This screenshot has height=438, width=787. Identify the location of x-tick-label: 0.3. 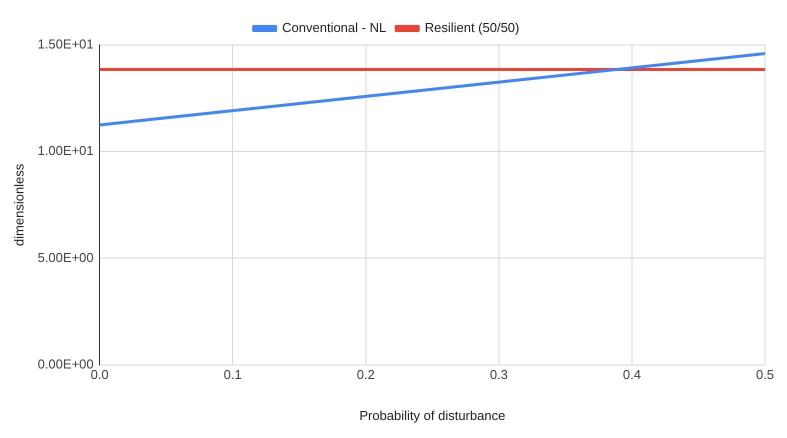
(499, 374).